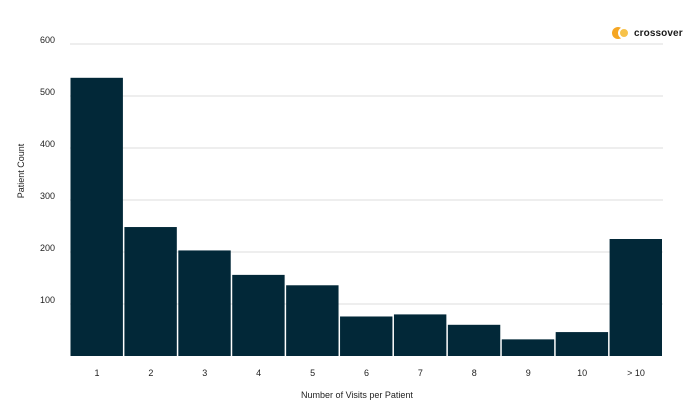 This screenshot has height=413, width=700. What do you see at coordinates (47, 40) in the screenshot?
I see `y-tick-label: 600` at bounding box center [47, 40].